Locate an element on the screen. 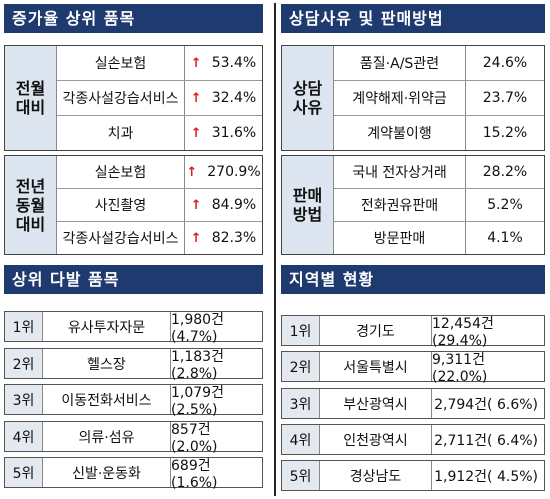 The image size is (550, 499). region-header: 지역별 현황 is located at coordinates (413, 279).